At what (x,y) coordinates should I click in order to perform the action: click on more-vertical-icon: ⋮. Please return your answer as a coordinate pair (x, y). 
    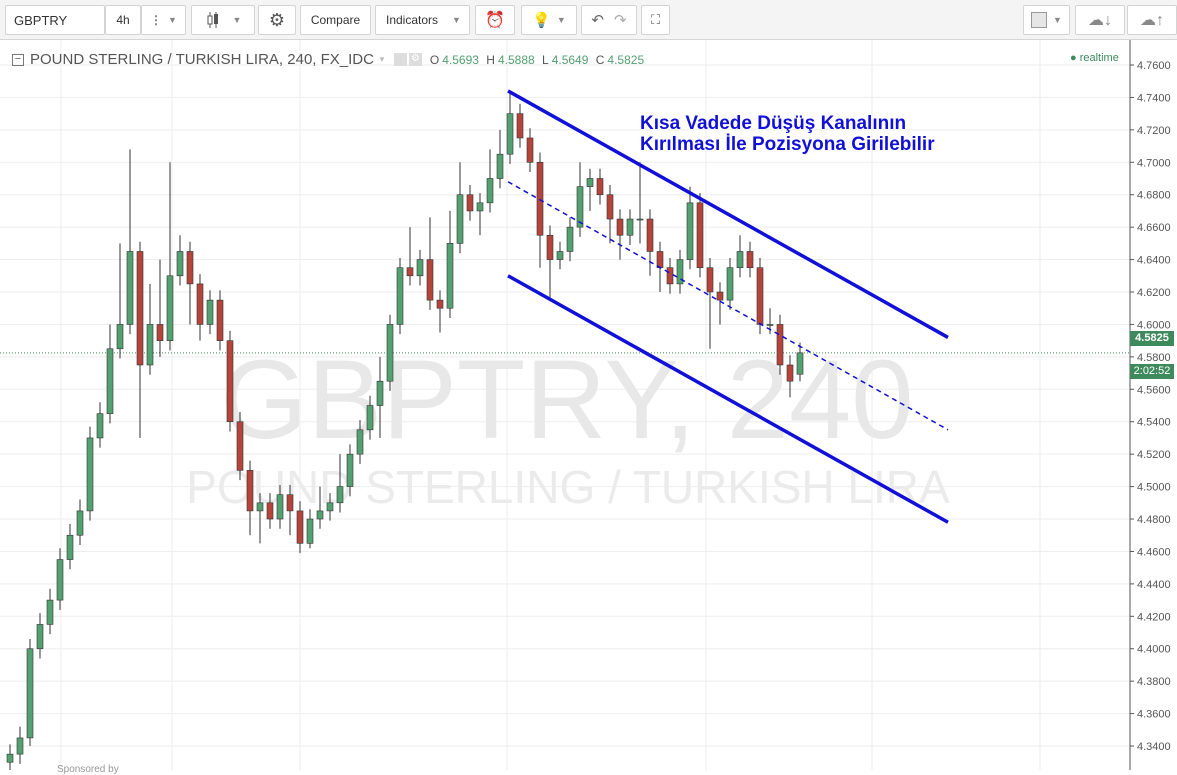
    Looking at the image, I should click on (156, 20).